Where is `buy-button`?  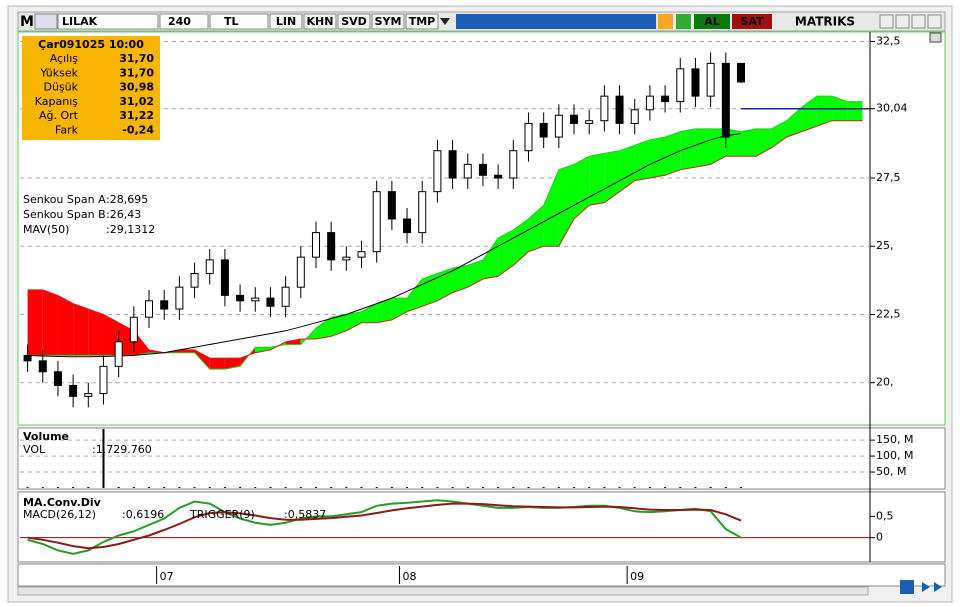 buy-button is located at coordinates (712, 21).